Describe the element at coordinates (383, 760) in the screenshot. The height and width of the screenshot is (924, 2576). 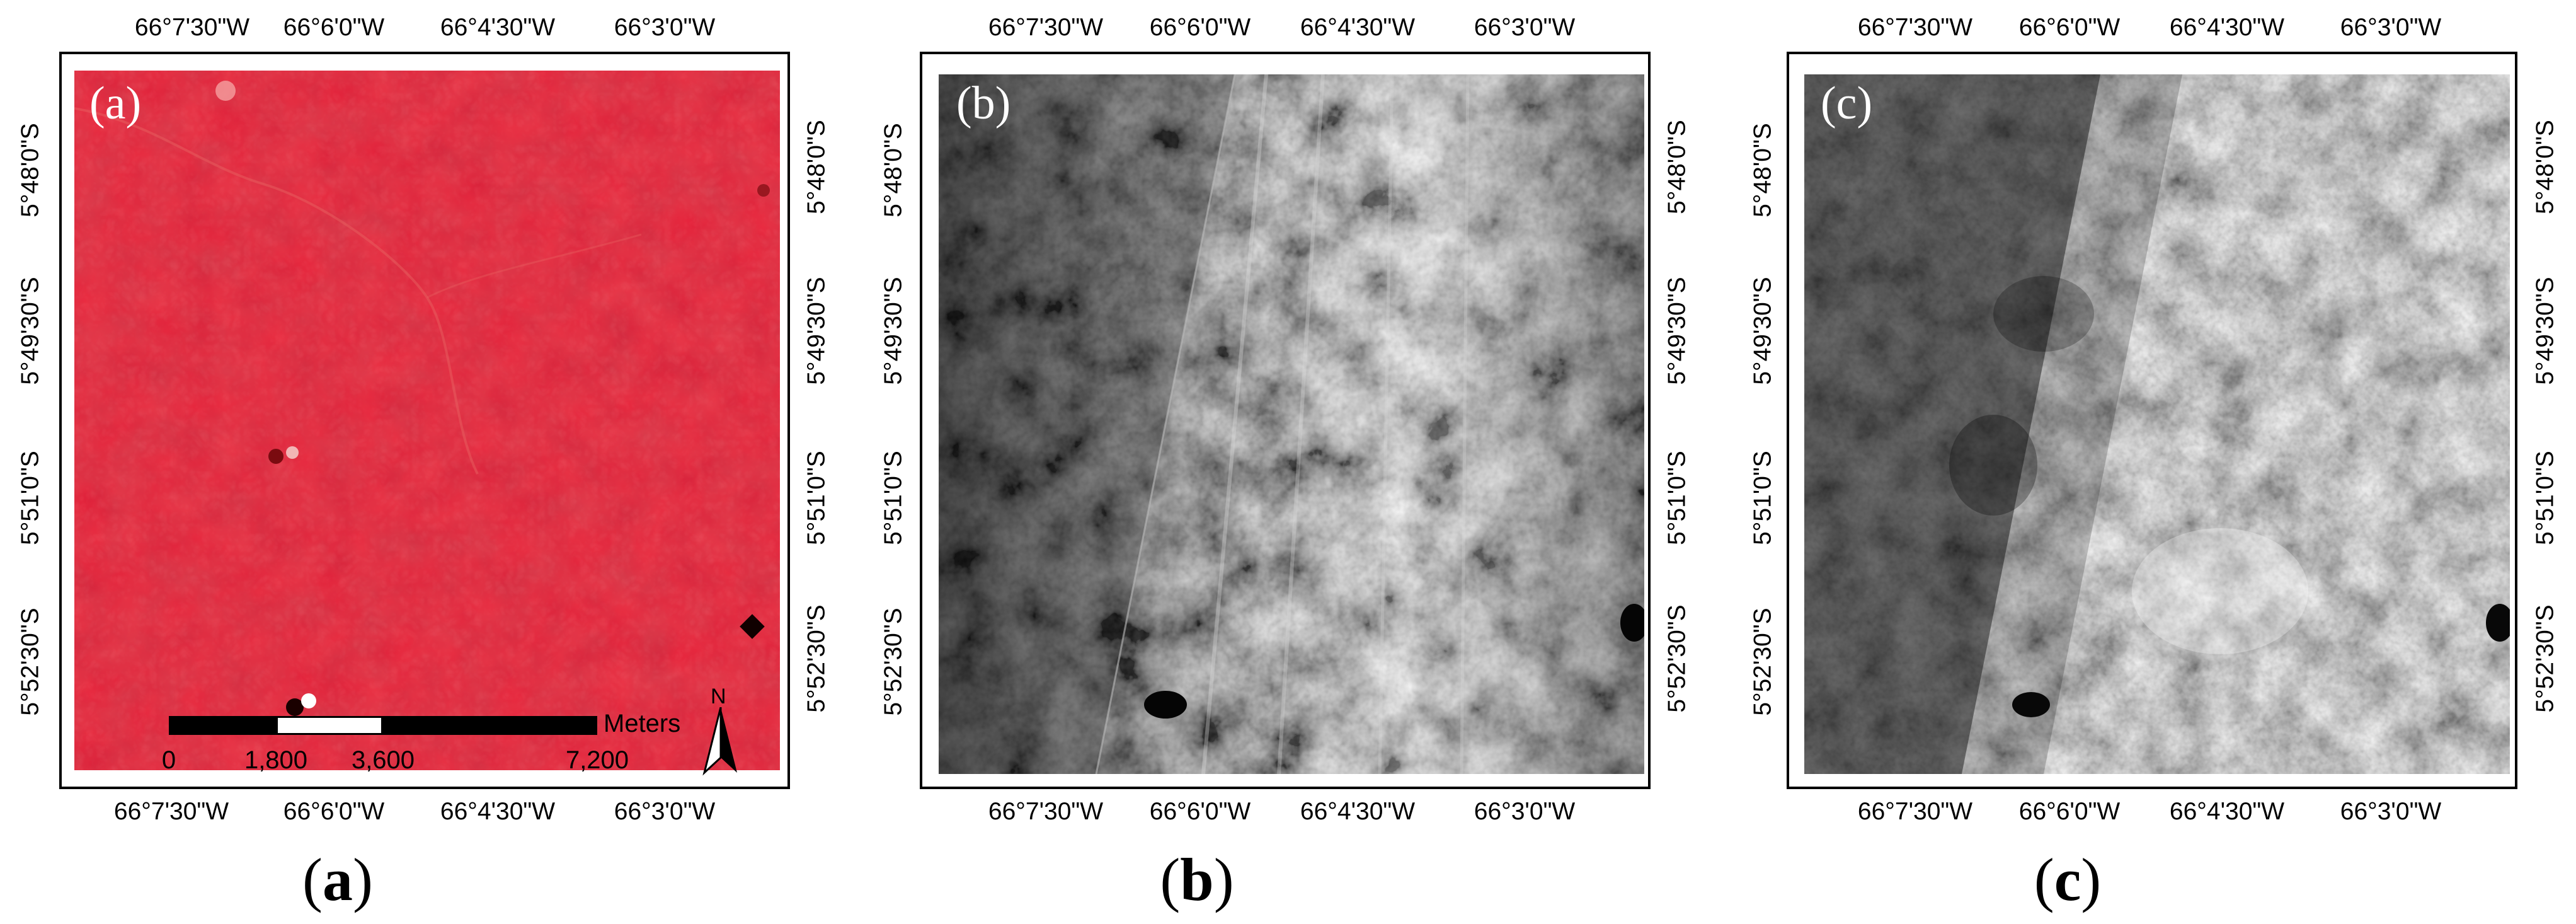
I see `scale-label: 3,600` at that location.